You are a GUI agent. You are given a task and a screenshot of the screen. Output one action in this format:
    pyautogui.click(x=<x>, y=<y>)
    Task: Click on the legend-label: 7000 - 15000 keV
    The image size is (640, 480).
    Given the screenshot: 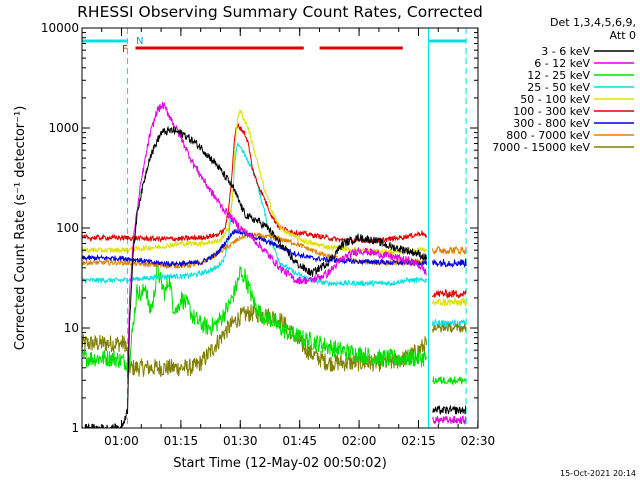 What is the action you would take?
    pyautogui.click(x=541, y=147)
    